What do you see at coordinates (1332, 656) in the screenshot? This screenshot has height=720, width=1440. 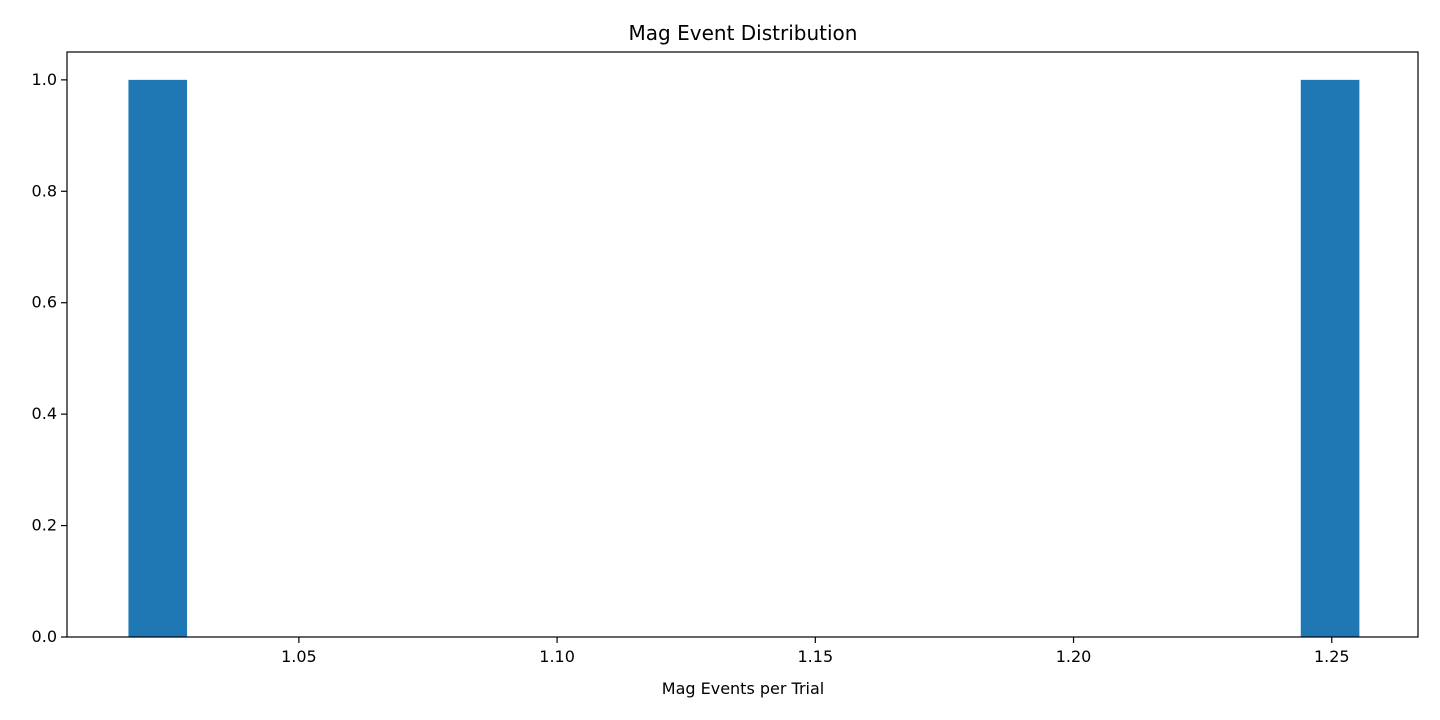 I see `x-tick-label: 1.25` at bounding box center [1332, 656].